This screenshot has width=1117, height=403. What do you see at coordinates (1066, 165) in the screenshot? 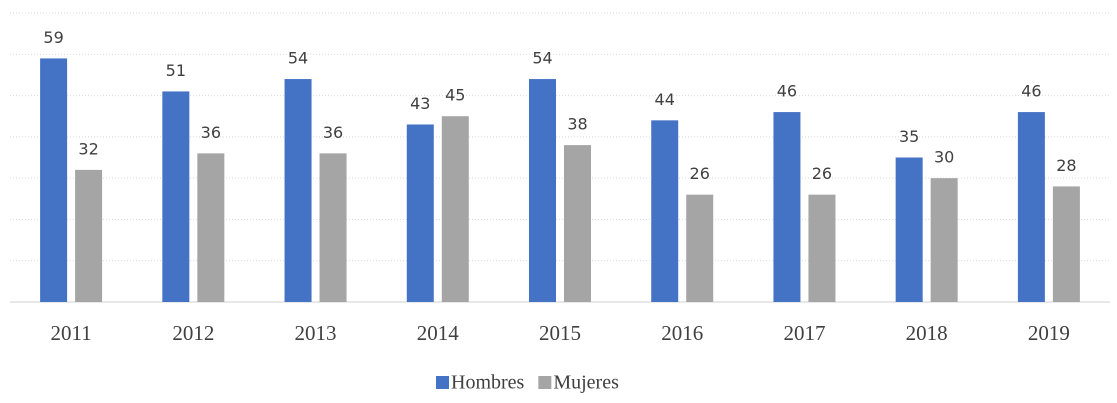
I see `data-label: 28` at bounding box center [1066, 165].